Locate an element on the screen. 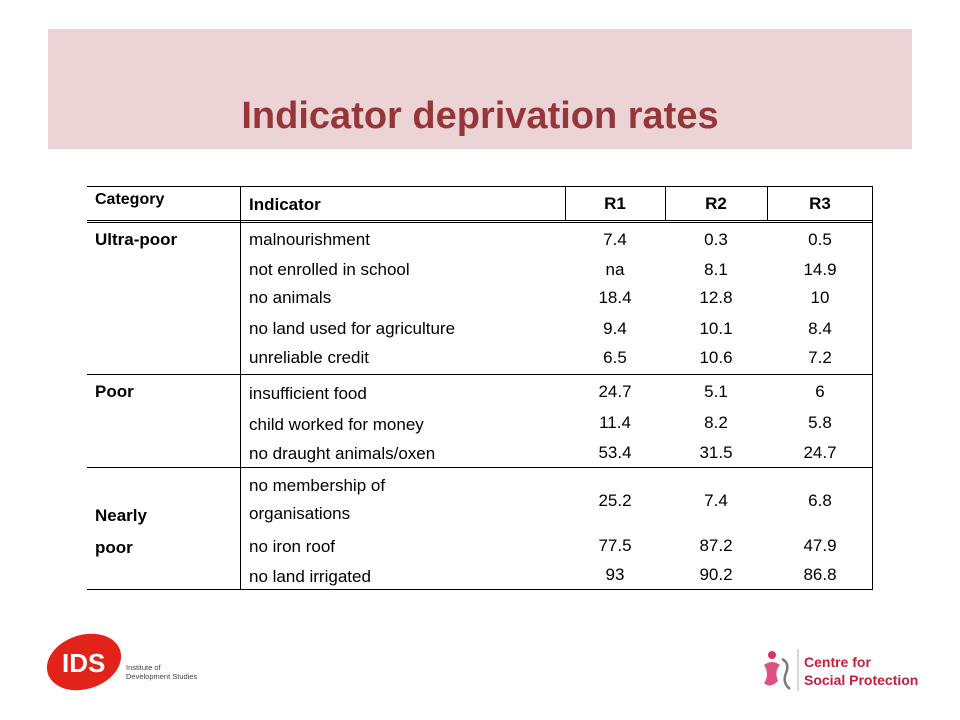 The height and width of the screenshot is (720, 960). r1-cell: 77.5 is located at coordinates (615, 545).